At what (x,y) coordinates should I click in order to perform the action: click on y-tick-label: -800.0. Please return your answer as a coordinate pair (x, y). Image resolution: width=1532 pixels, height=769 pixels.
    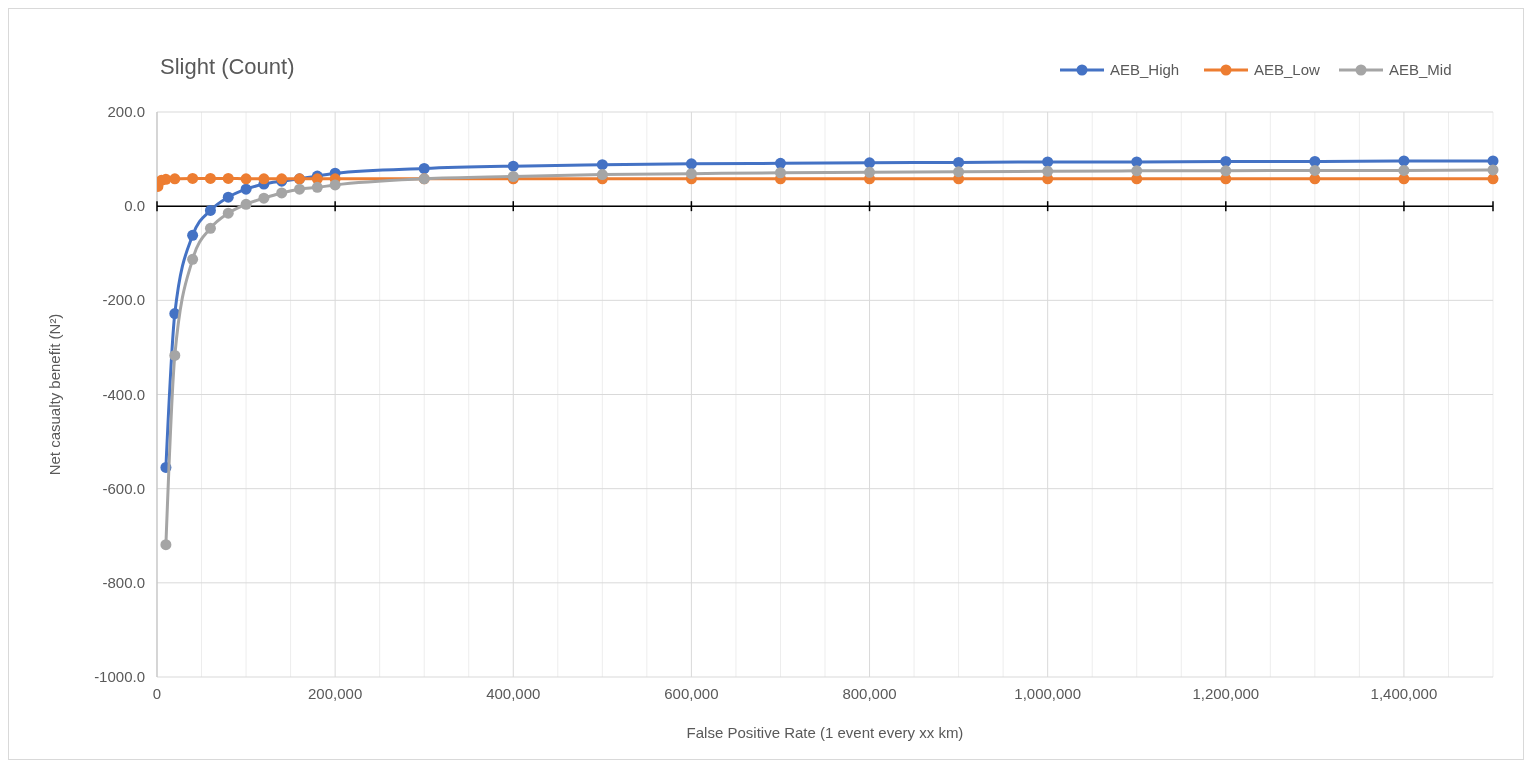
    Looking at the image, I should click on (123, 582).